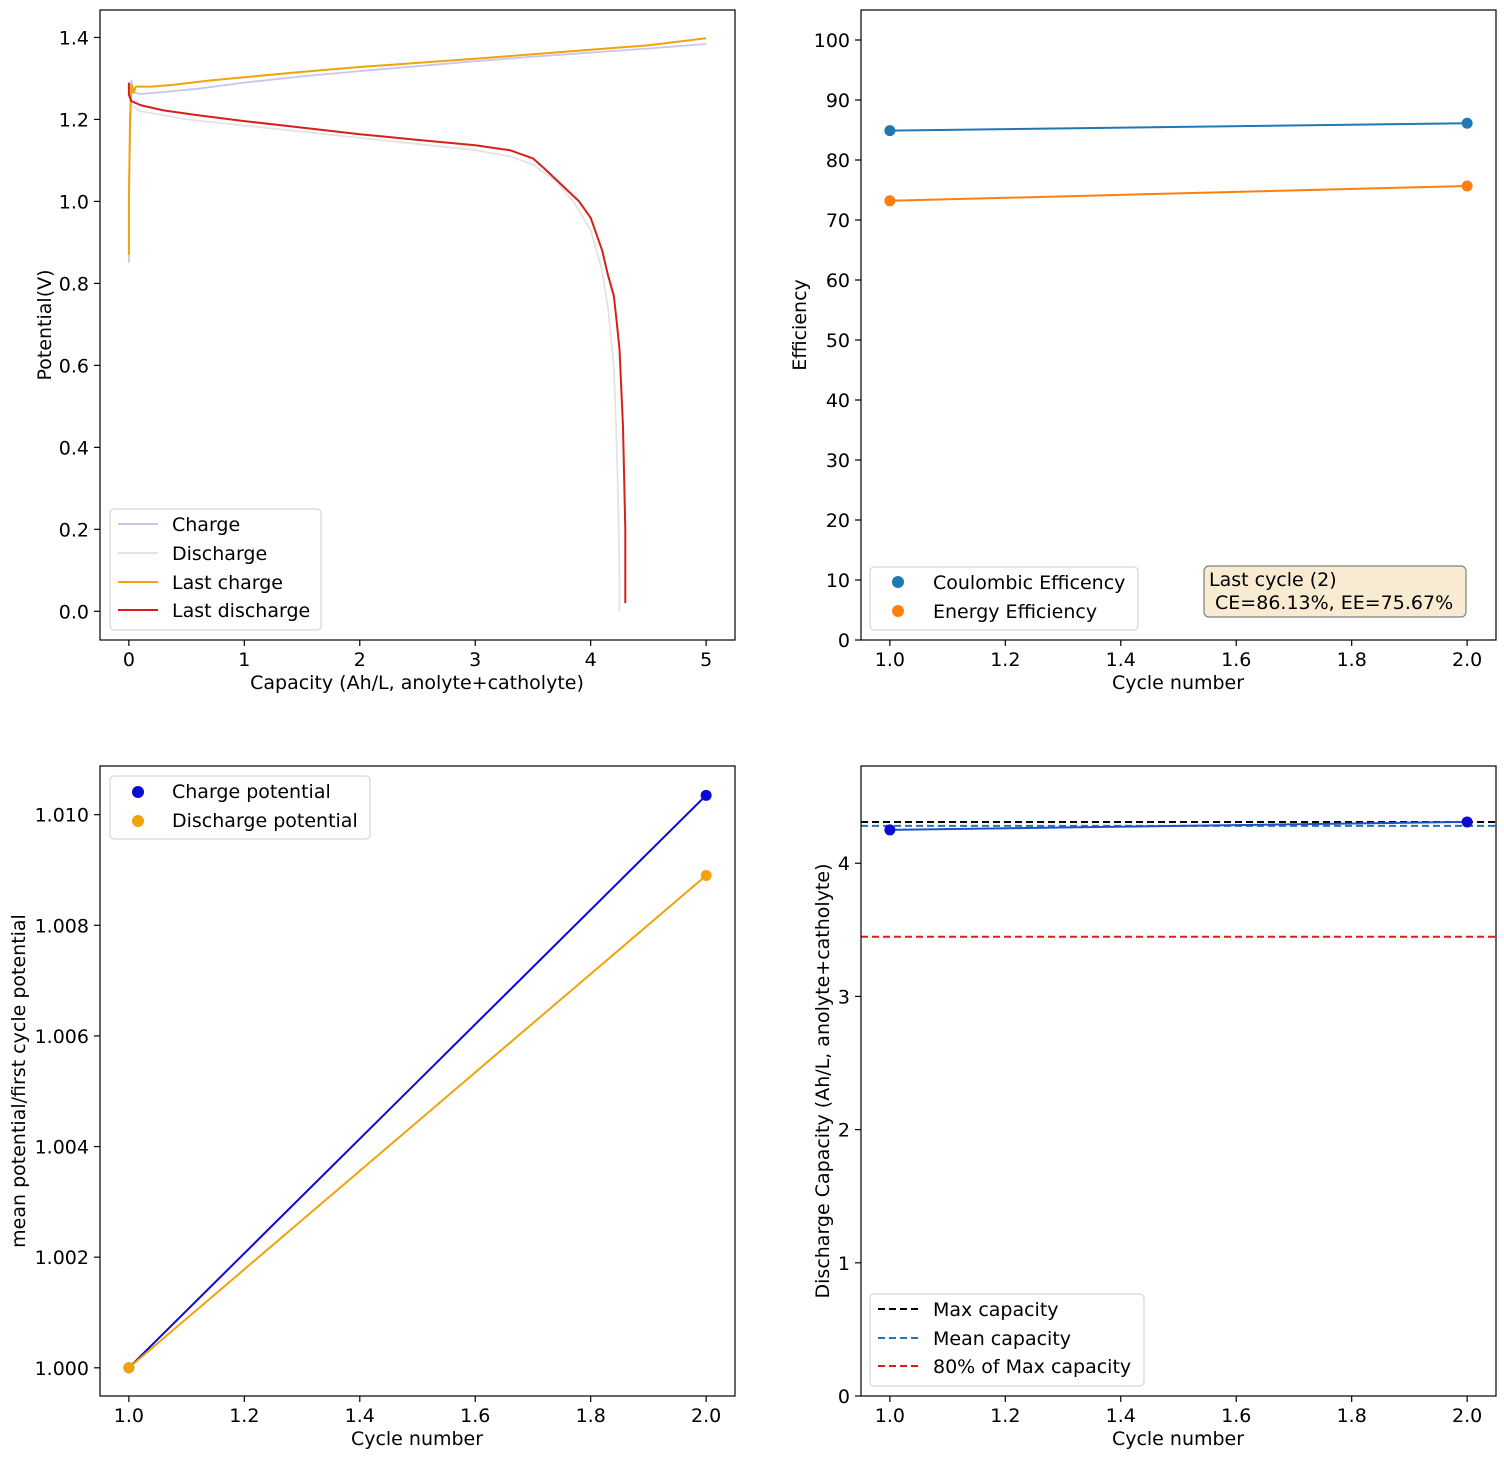 This screenshot has width=1504, height=1459. I want to click on efficiency-ytick-label: 10, so click(838, 581).